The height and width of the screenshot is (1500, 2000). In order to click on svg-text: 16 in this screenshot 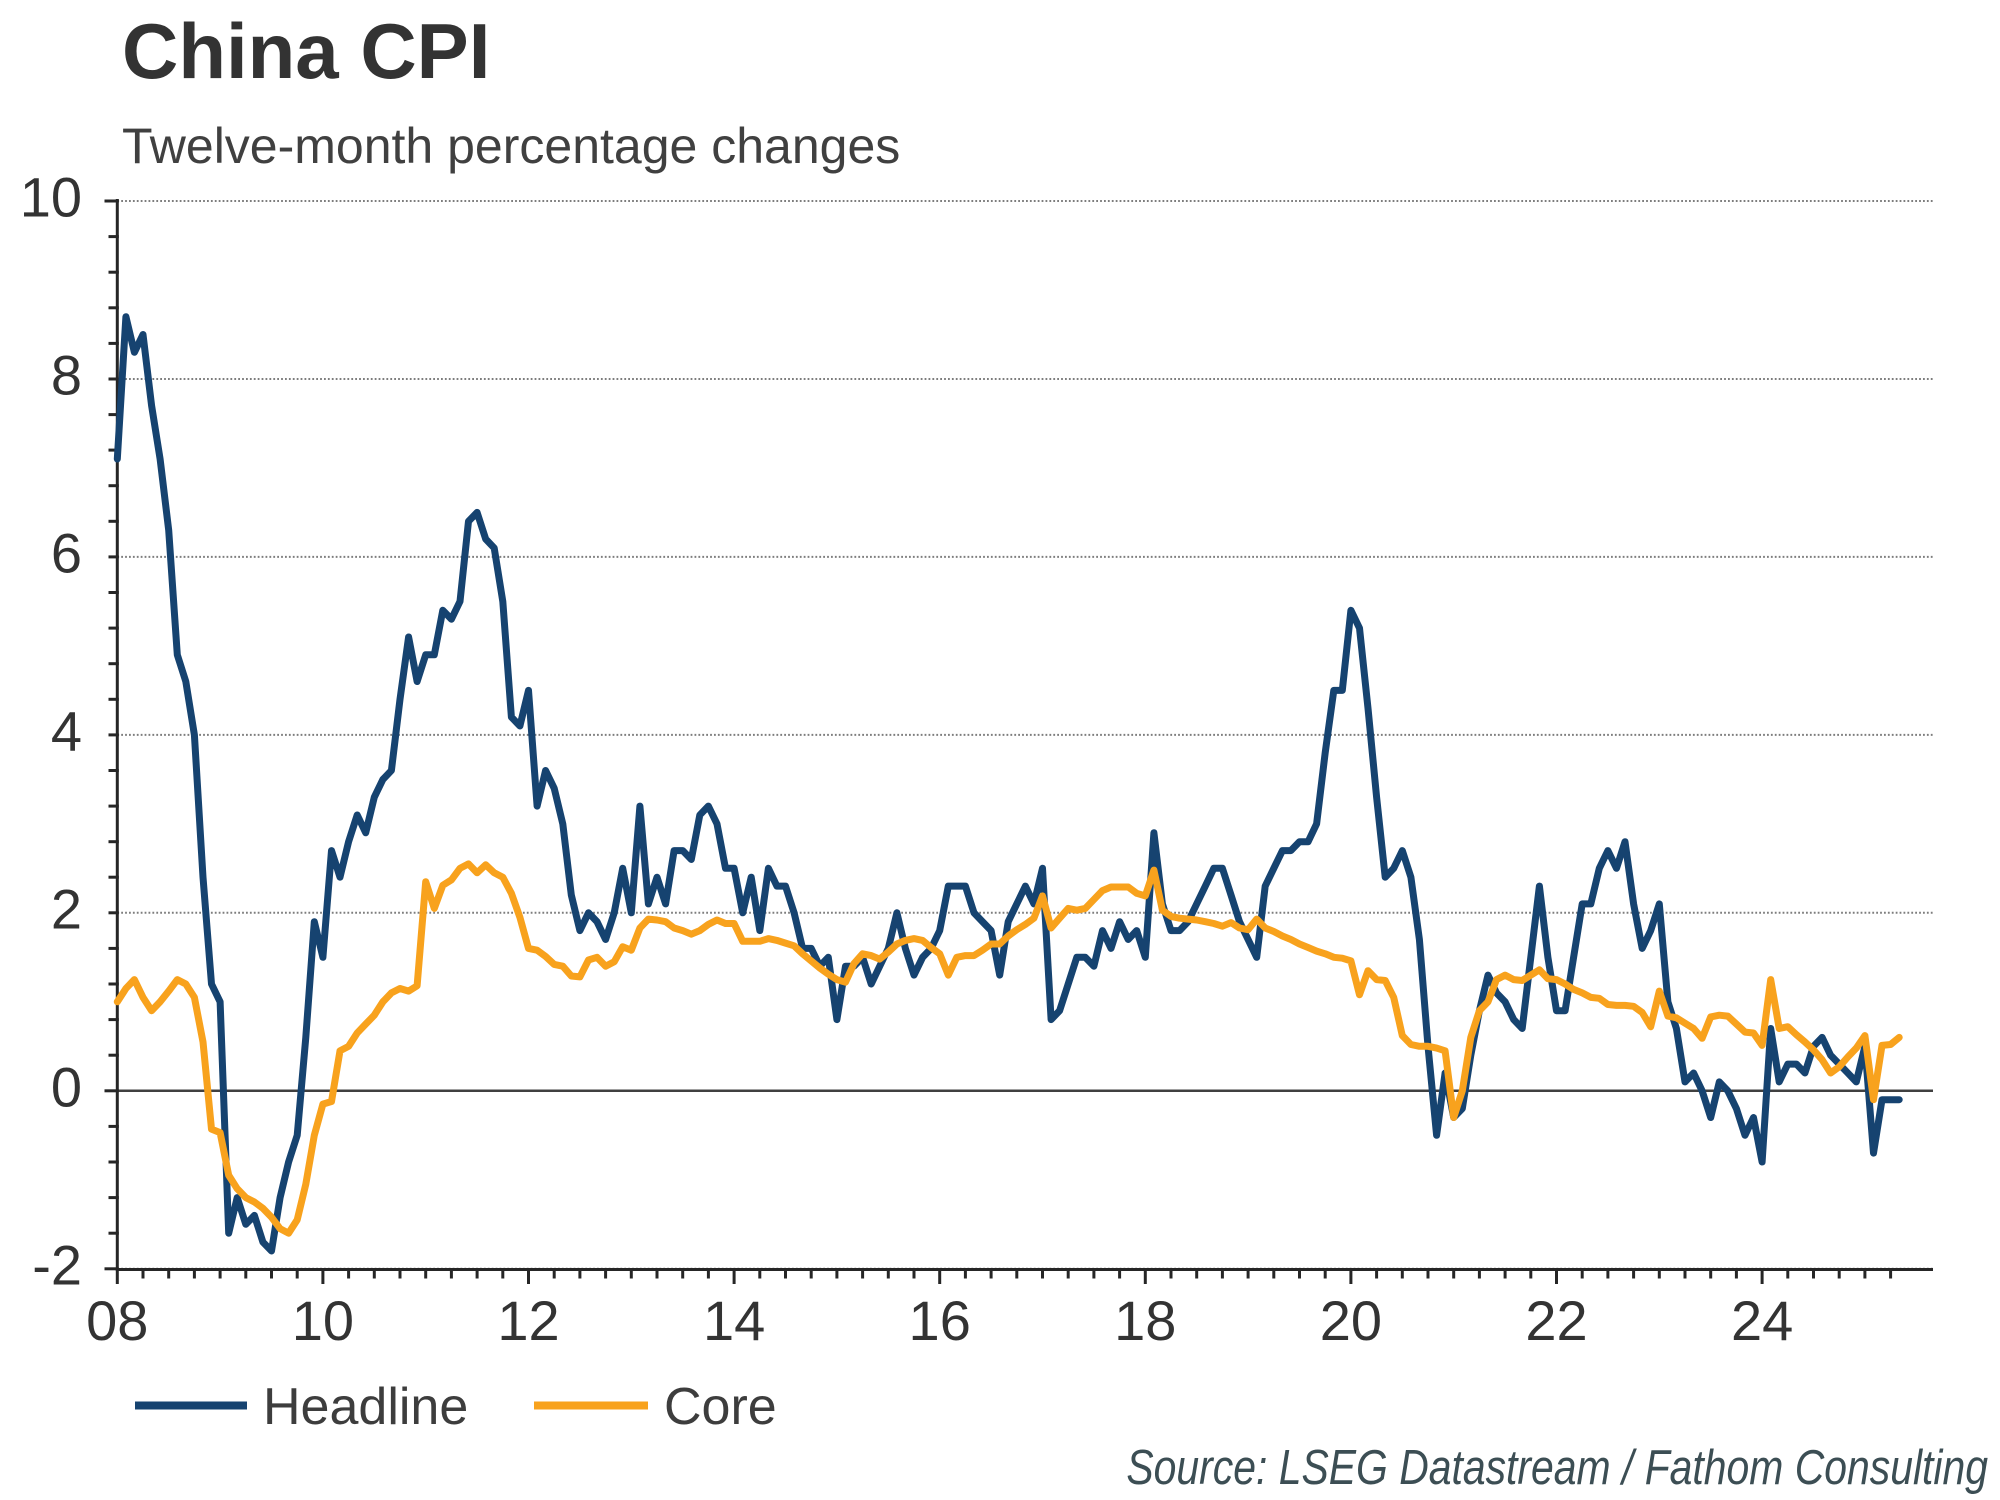, I will do `click(940, 1320)`.